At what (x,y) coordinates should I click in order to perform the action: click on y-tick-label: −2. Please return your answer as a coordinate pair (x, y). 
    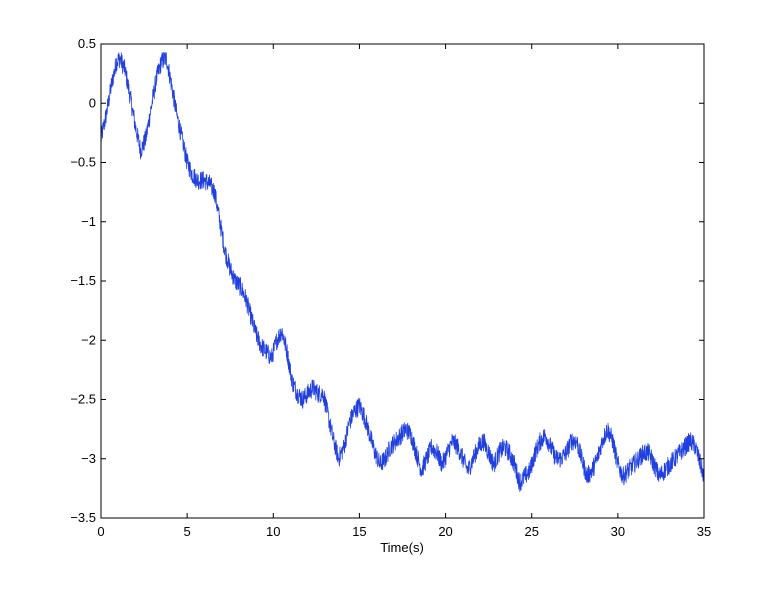
    Looking at the image, I should click on (88, 339).